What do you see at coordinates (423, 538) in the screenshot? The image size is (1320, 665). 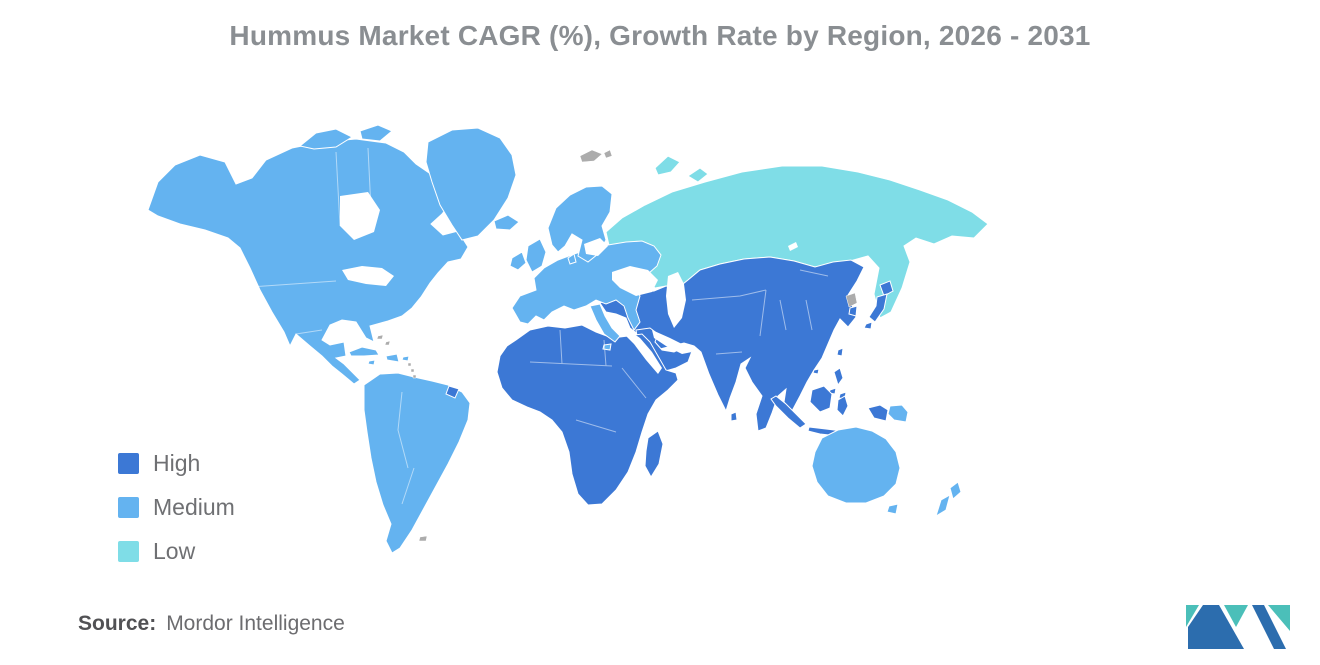 I see `region-falklands` at bounding box center [423, 538].